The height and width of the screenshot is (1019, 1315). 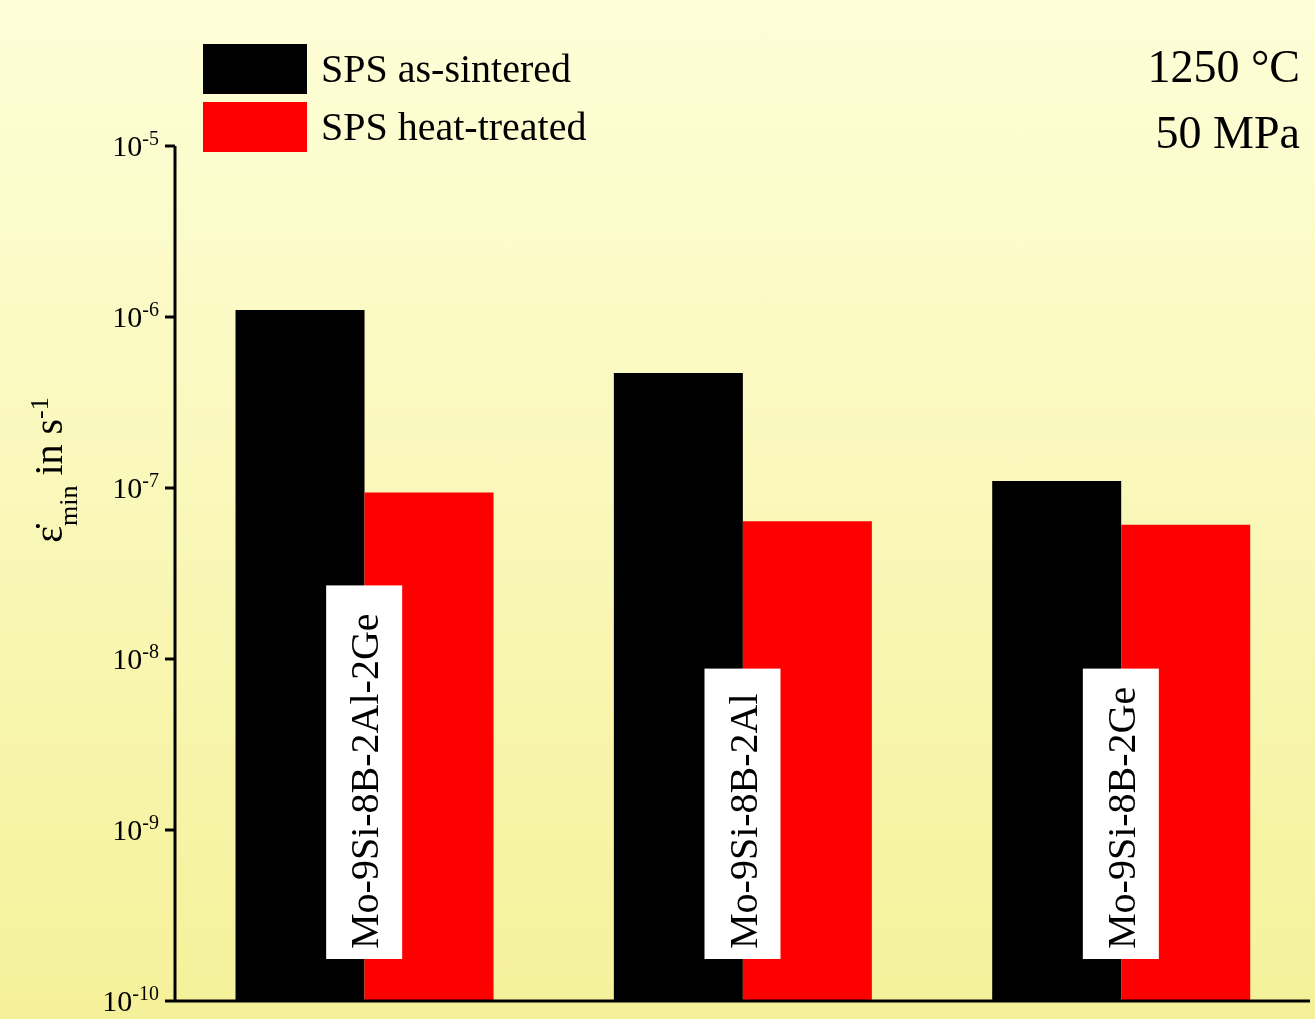 What do you see at coordinates (135, 657) in the screenshot?
I see `y-tick-label: 10$^{-8}$` at bounding box center [135, 657].